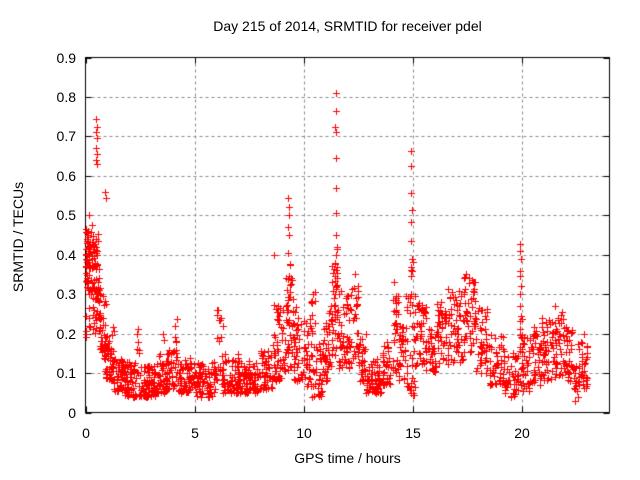  Describe the element at coordinates (522, 433) in the screenshot. I see `x-tick-label-20: 20` at that location.